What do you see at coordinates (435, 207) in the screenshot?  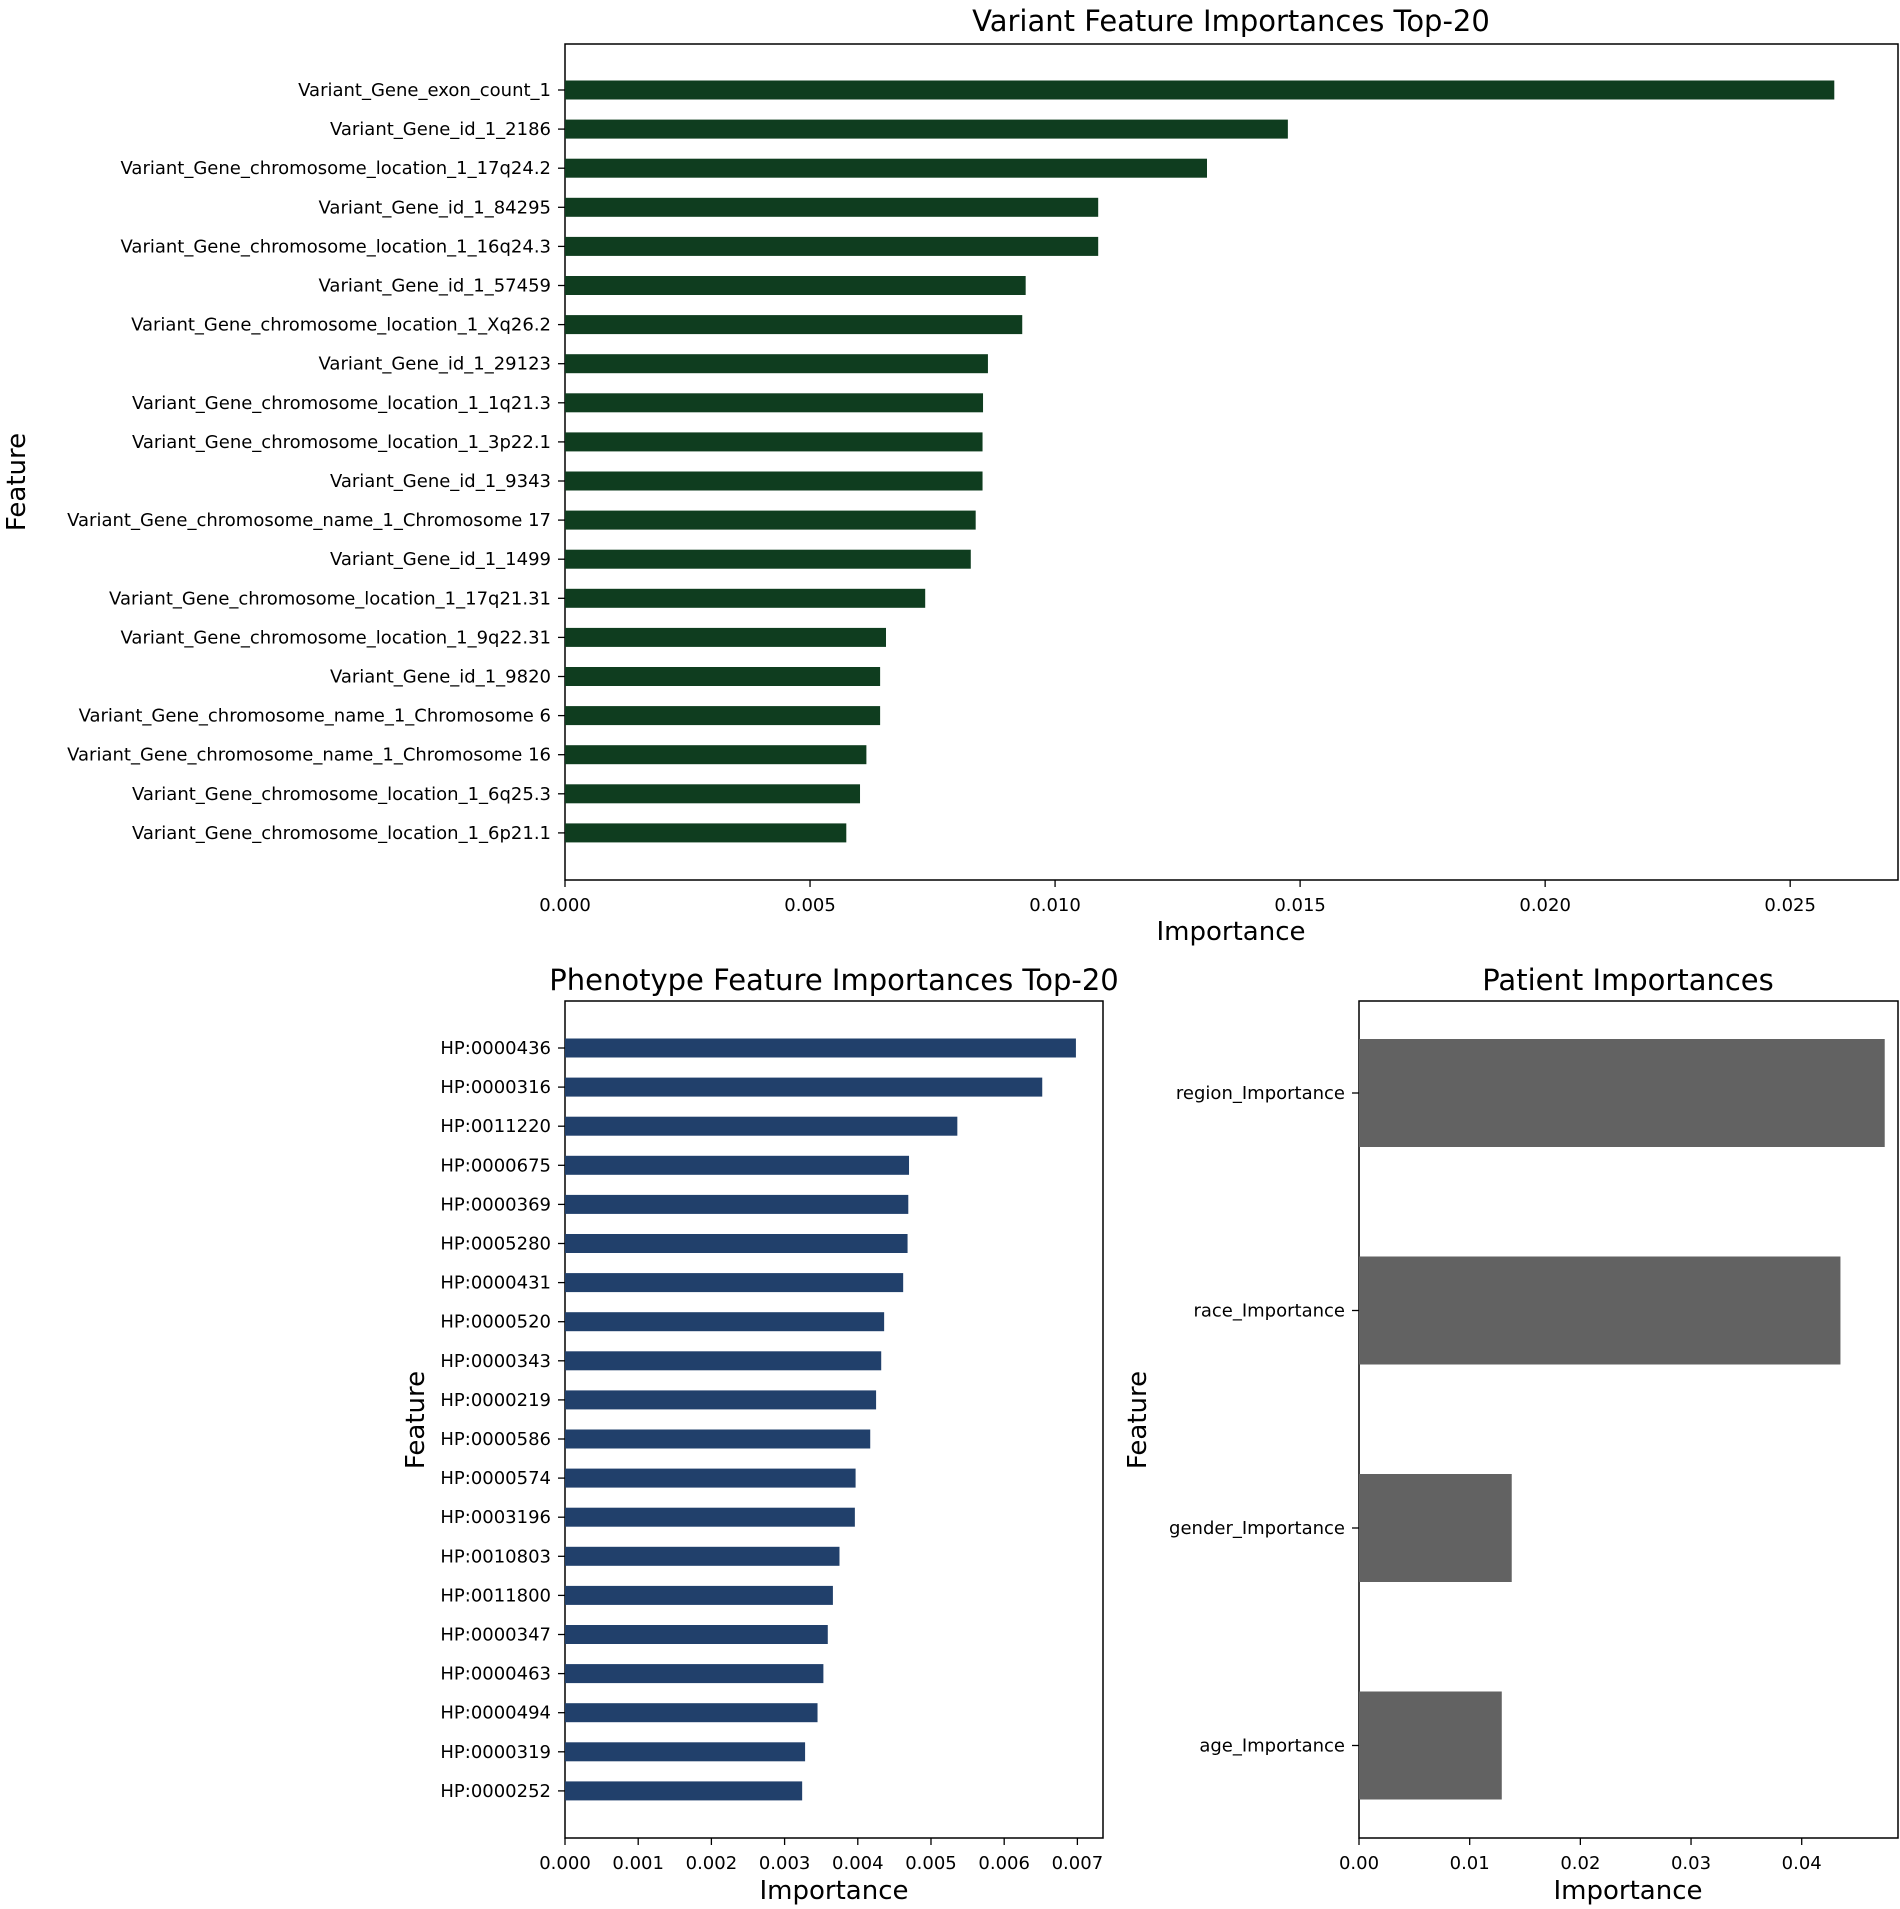 I see `variant-y-tick-label: Variant_Gene_id_1_84295` at bounding box center [435, 207].